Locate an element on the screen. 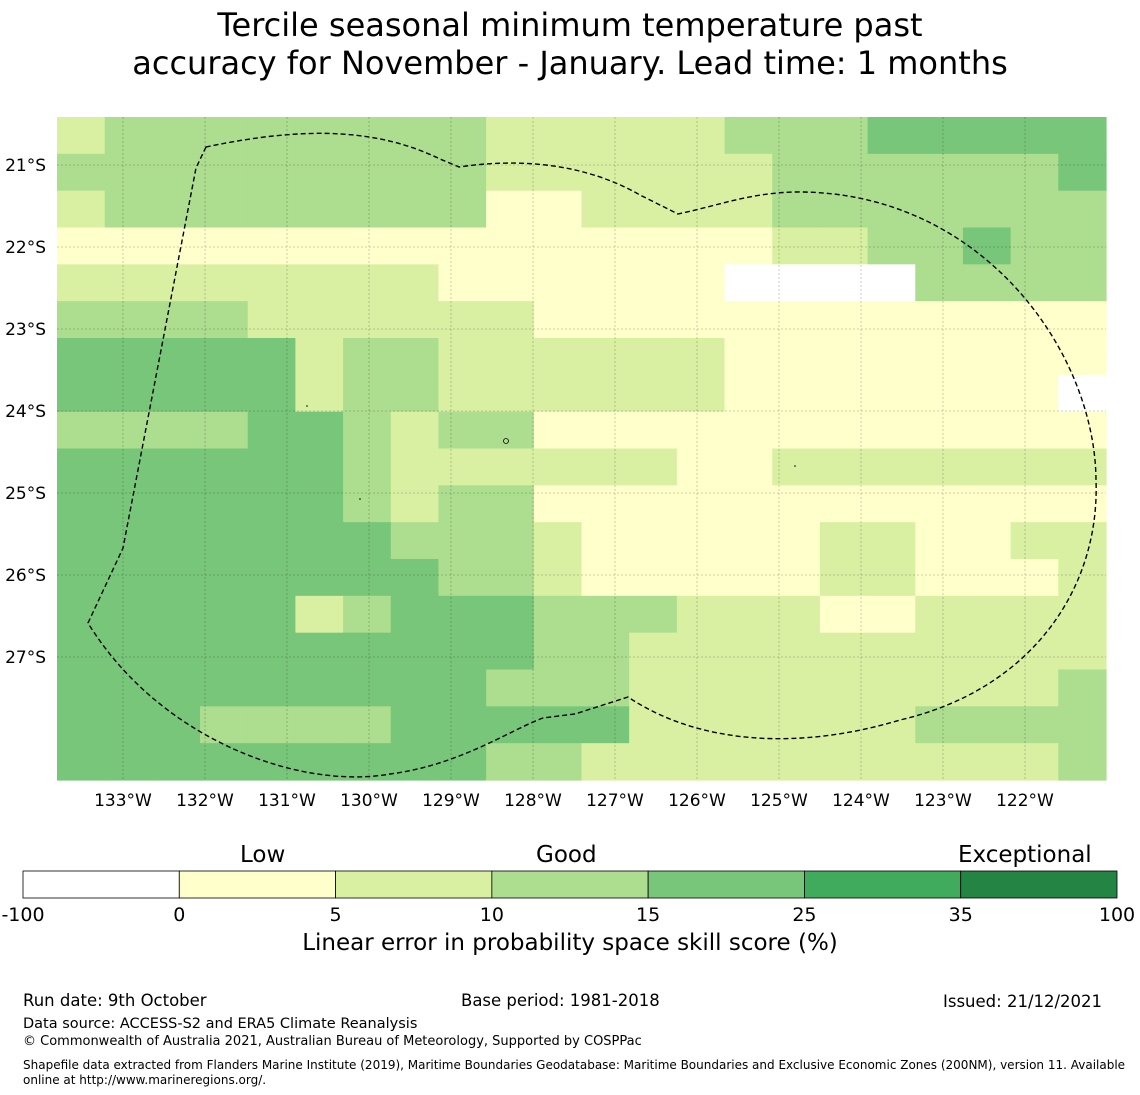 The image size is (1140, 1095). latitude-label: 21°S is located at coordinates (25, 166).